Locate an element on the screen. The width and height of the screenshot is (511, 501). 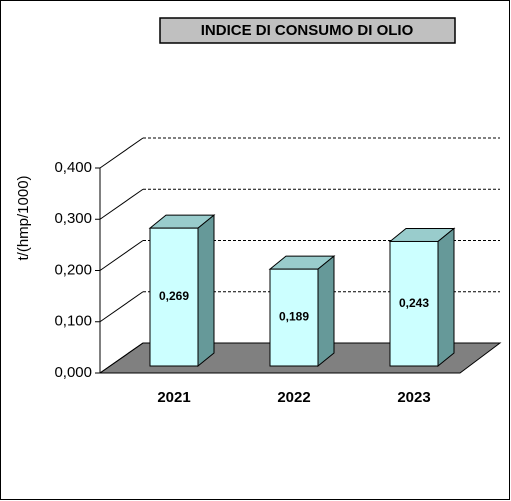
title-box is located at coordinates (307, 30).